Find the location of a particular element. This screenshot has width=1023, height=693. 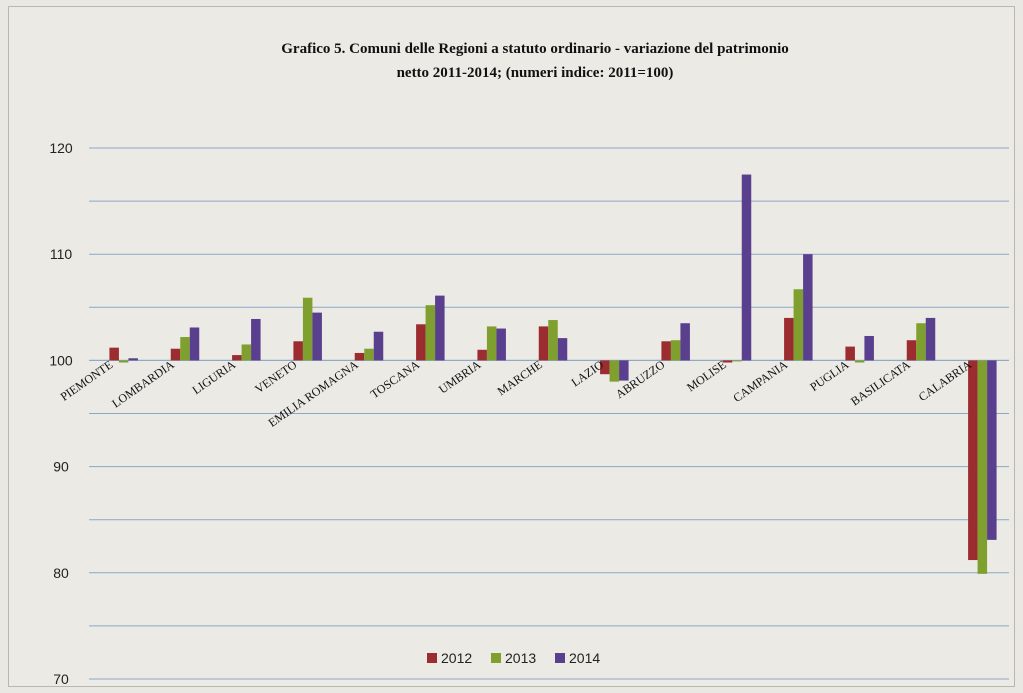

y-tick-label: 110 is located at coordinates (61, 254).